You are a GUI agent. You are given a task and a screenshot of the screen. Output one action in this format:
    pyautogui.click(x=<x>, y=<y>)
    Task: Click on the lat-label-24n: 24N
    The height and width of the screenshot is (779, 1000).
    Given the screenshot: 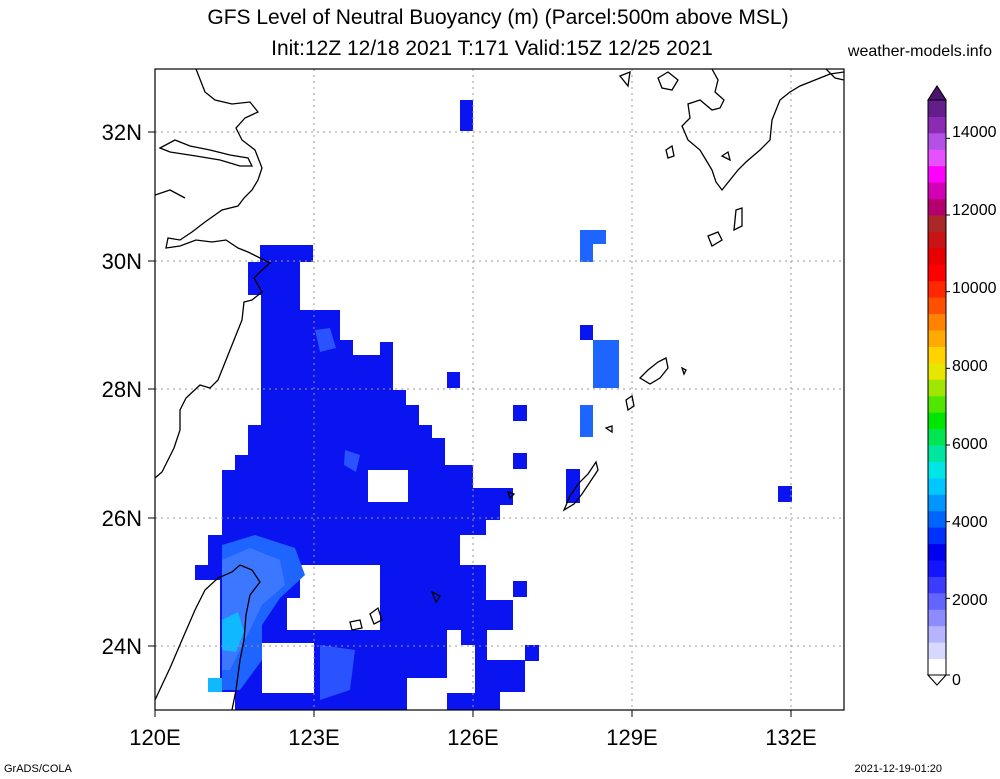 What is the action you would take?
    pyautogui.click(x=122, y=646)
    